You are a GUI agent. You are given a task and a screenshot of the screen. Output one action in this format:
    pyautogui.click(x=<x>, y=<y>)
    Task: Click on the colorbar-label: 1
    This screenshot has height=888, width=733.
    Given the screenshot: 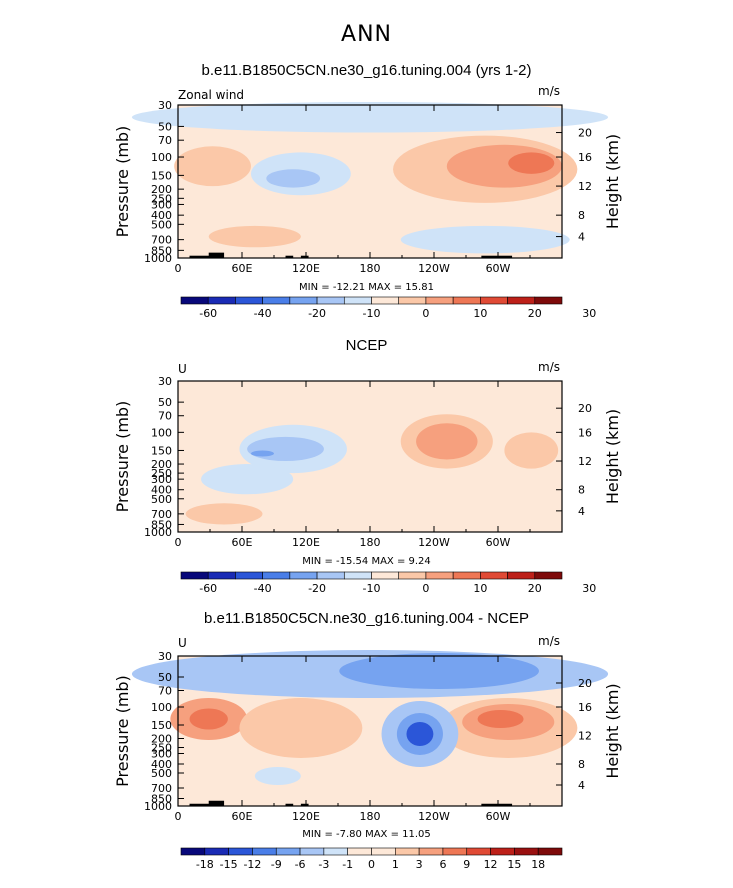 What is the action you would take?
    pyautogui.click(x=395, y=864)
    